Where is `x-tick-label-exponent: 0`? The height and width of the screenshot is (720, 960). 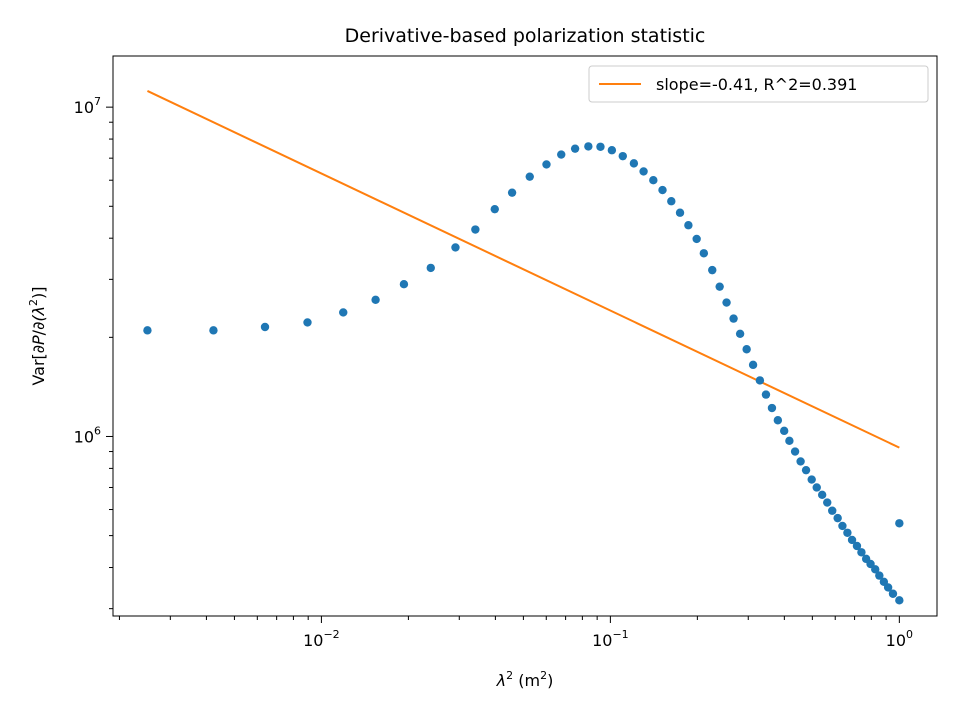
x-tick-label-exponent: 0 is located at coordinates (909, 634).